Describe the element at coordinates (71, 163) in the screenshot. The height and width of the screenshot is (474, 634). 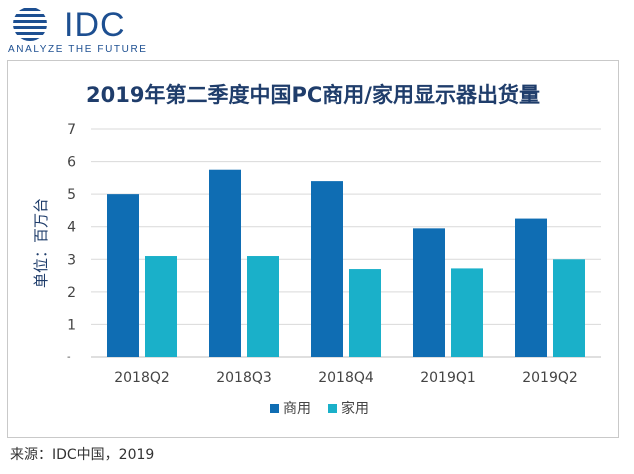
I see `y-tick-label: 6` at that location.